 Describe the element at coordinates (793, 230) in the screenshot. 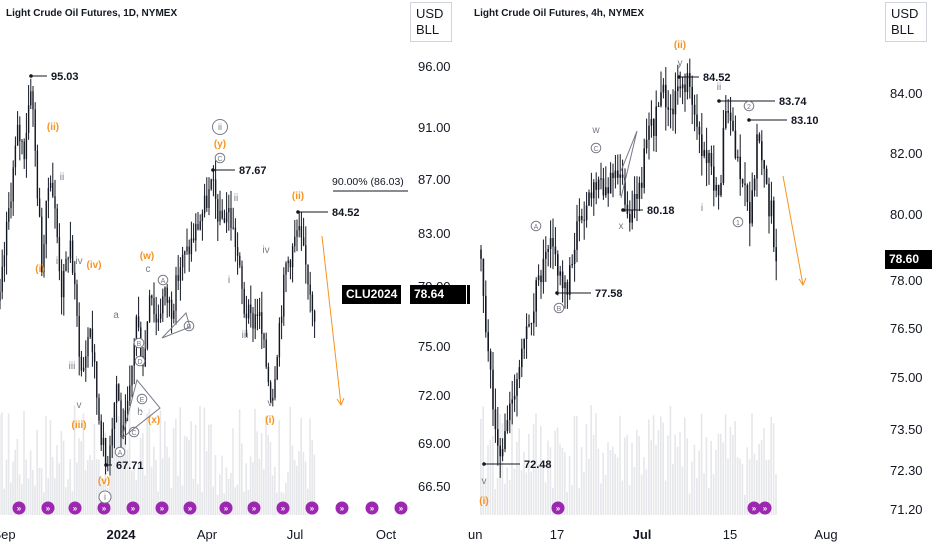

I see `projection-arrow` at that location.